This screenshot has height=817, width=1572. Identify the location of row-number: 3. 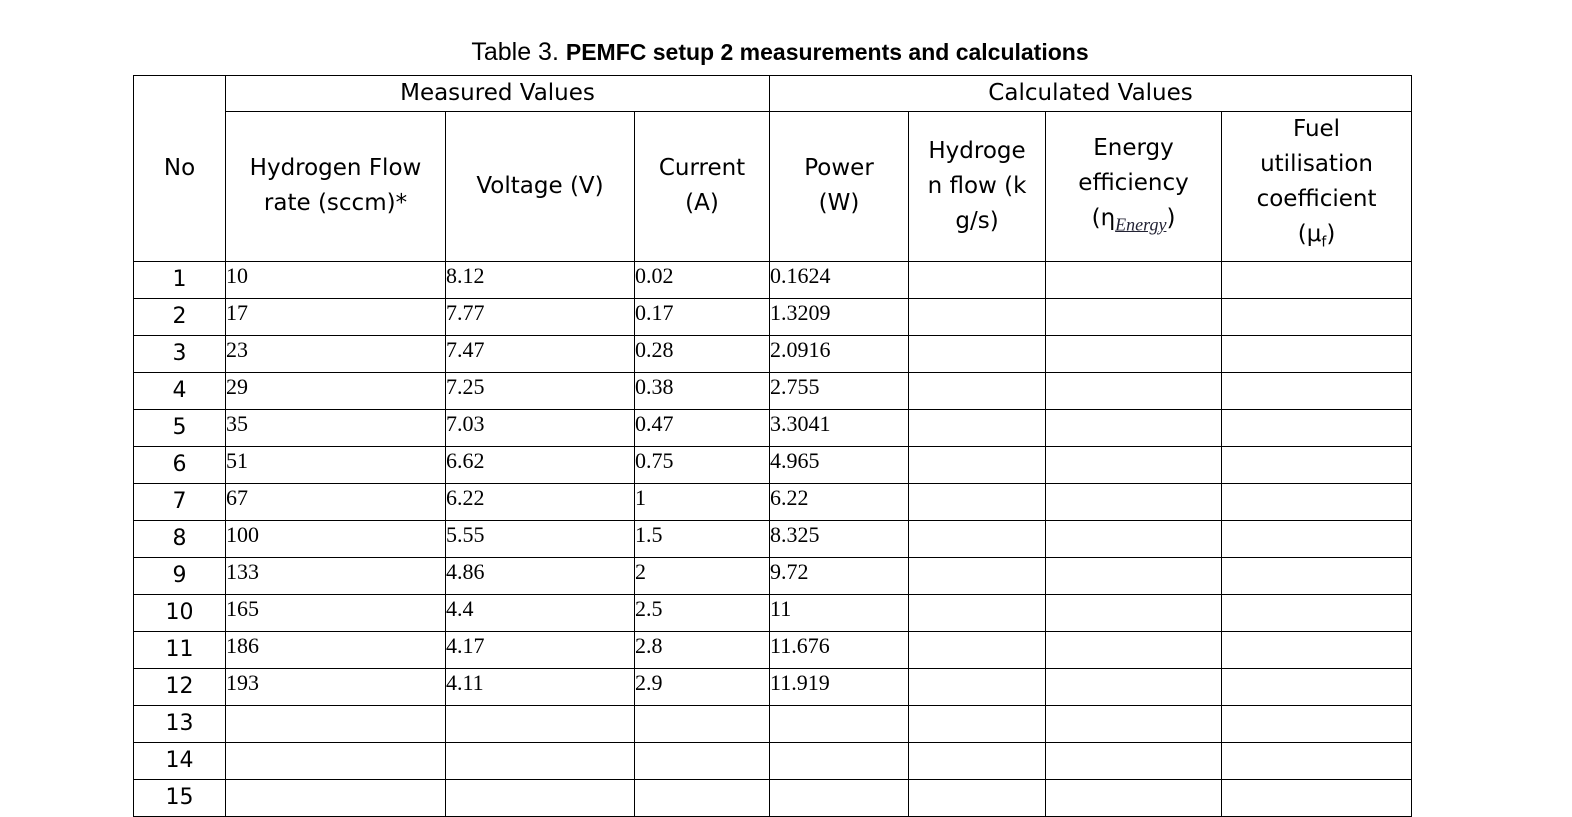
(179, 353).